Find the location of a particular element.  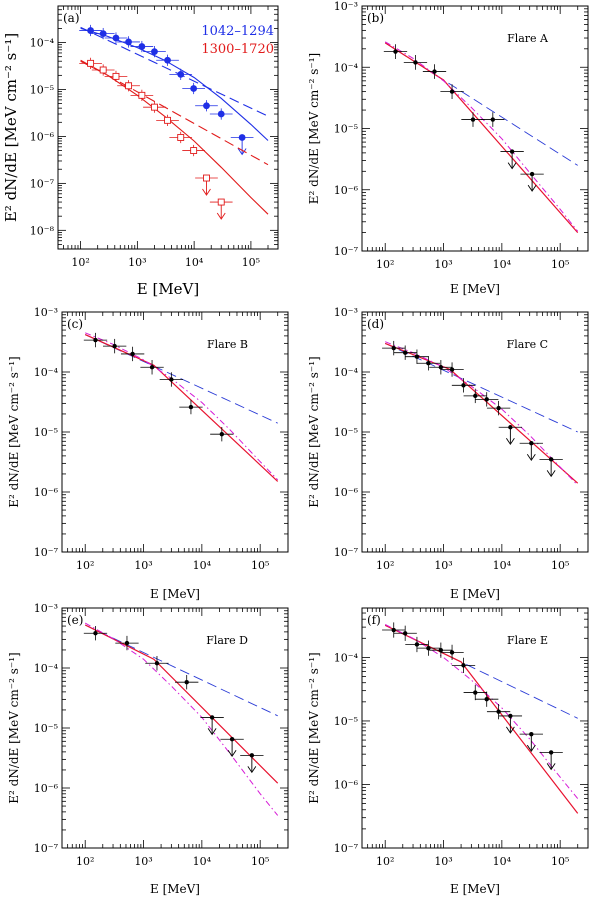

panel-title: Flare C is located at coordinates (527, 344).